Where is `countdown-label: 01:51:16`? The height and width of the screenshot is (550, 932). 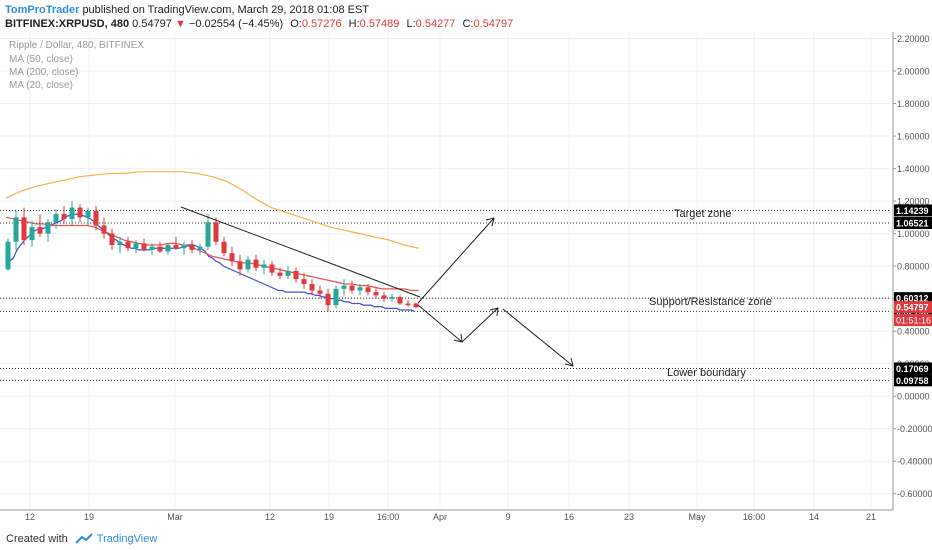
countdown-label: 01:51:16 is located at coordinates (913, 321).